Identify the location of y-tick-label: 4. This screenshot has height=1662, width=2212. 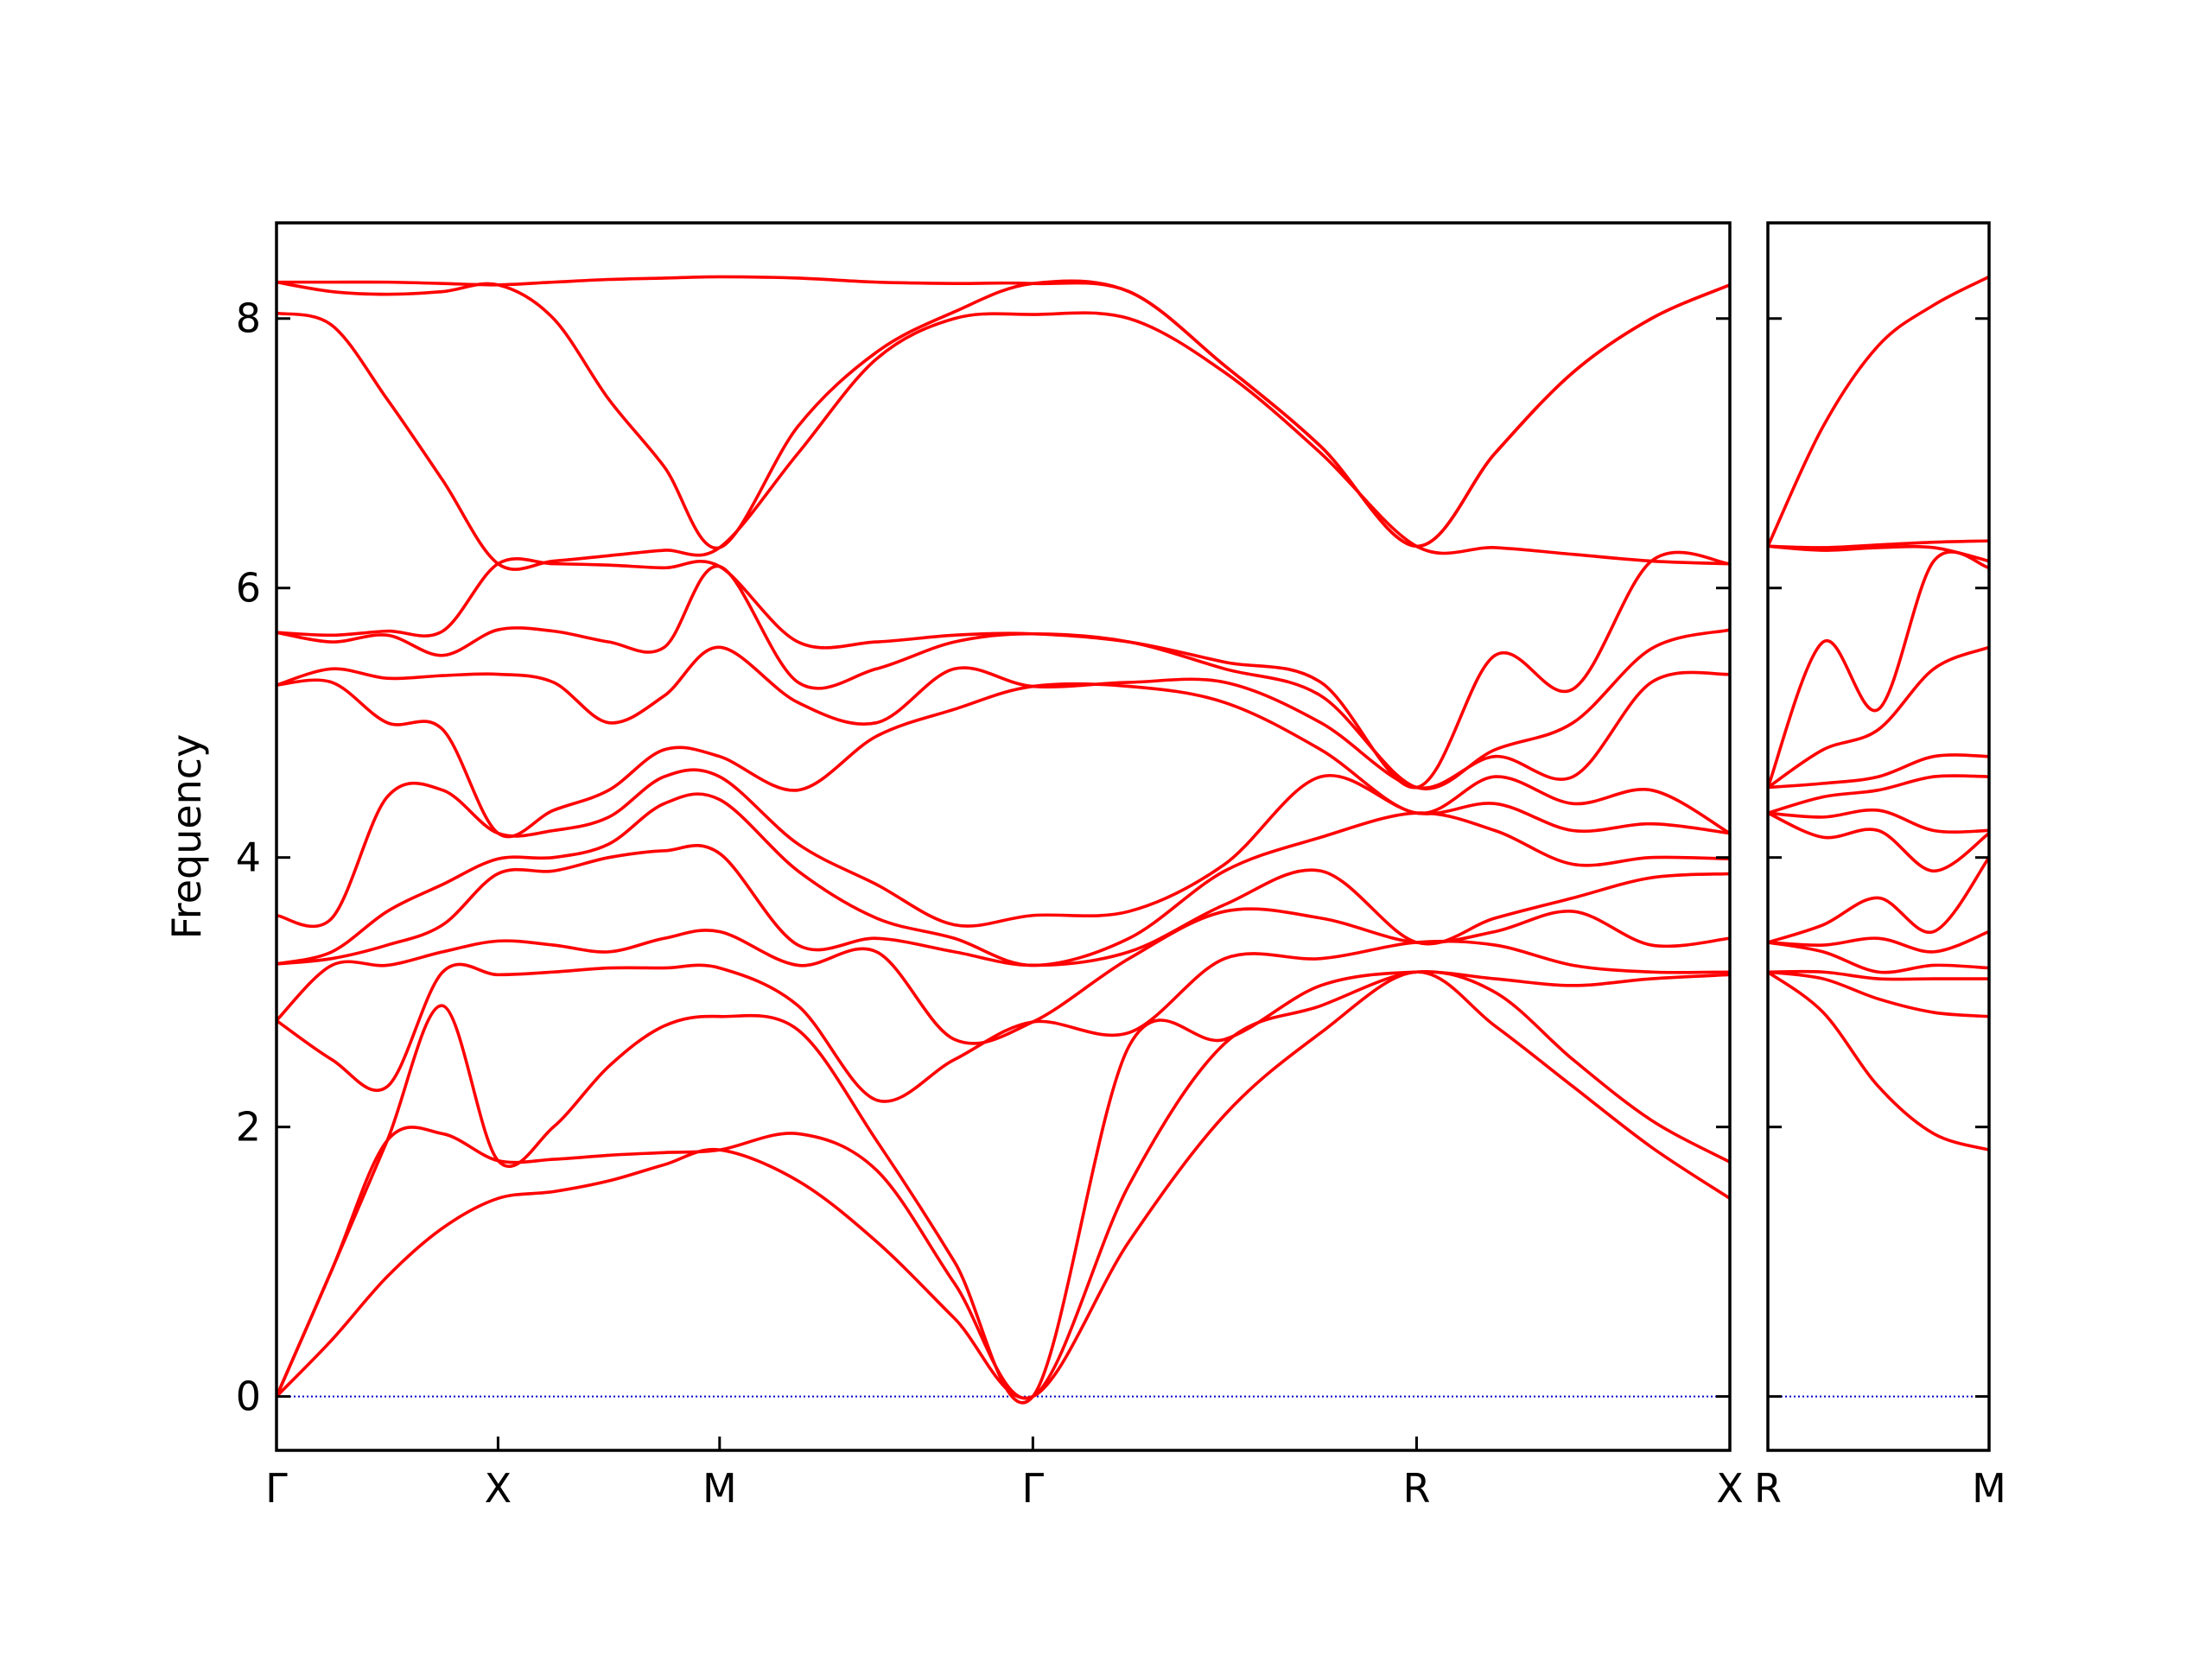
(248, 857).